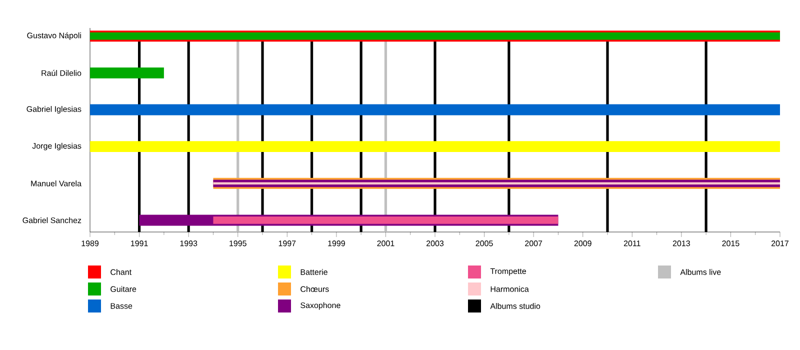  I want to click on x-tick-label: 1997, so click(287, 243).